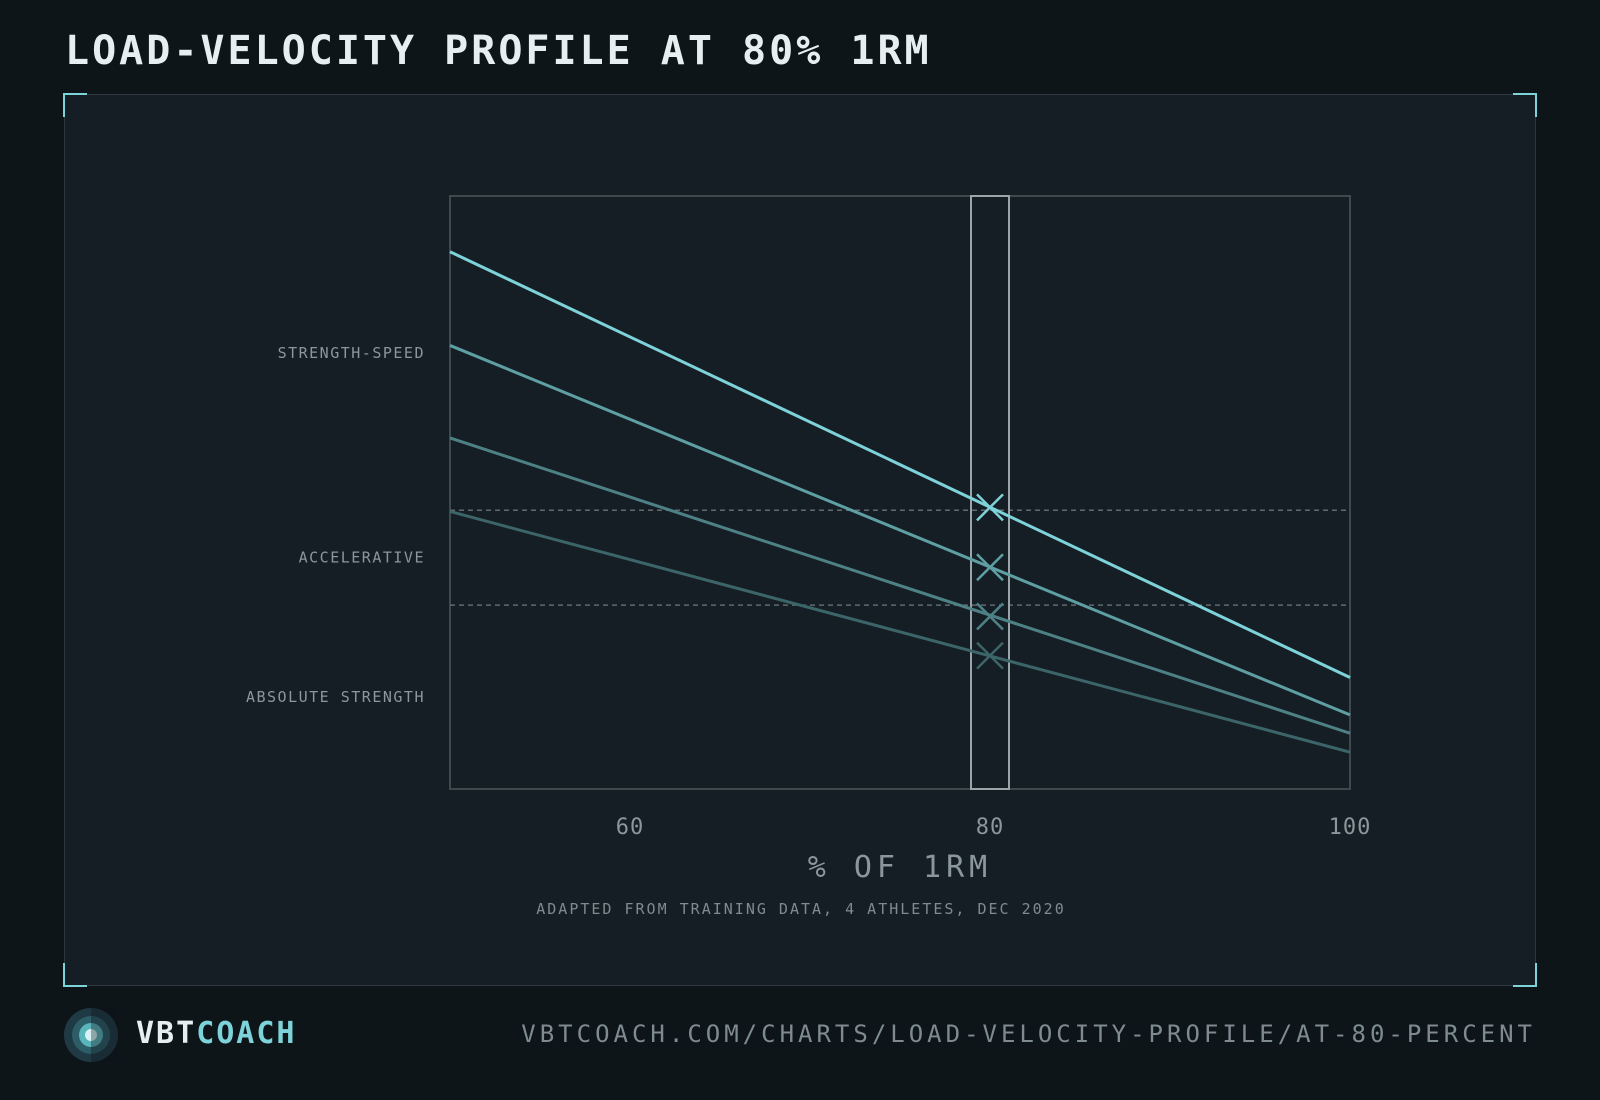 This screenshot has width=1600, height=1100. What do you see at coordinates (166, 1033) in the screenshot?
I see `brand-part1: VBT` at bounding box center [166, 1033].